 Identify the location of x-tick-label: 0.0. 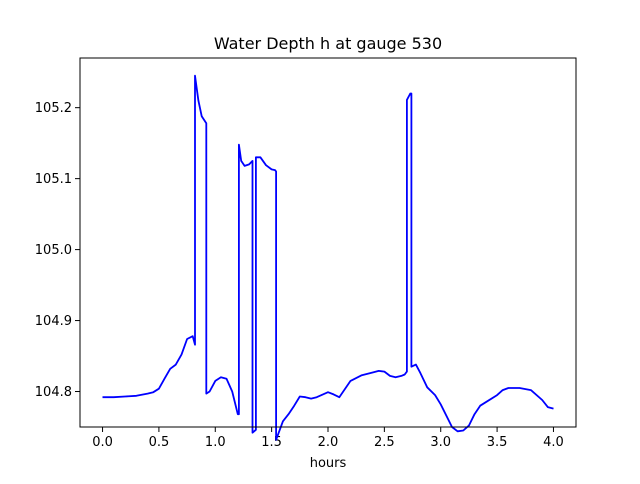
(102, 442).